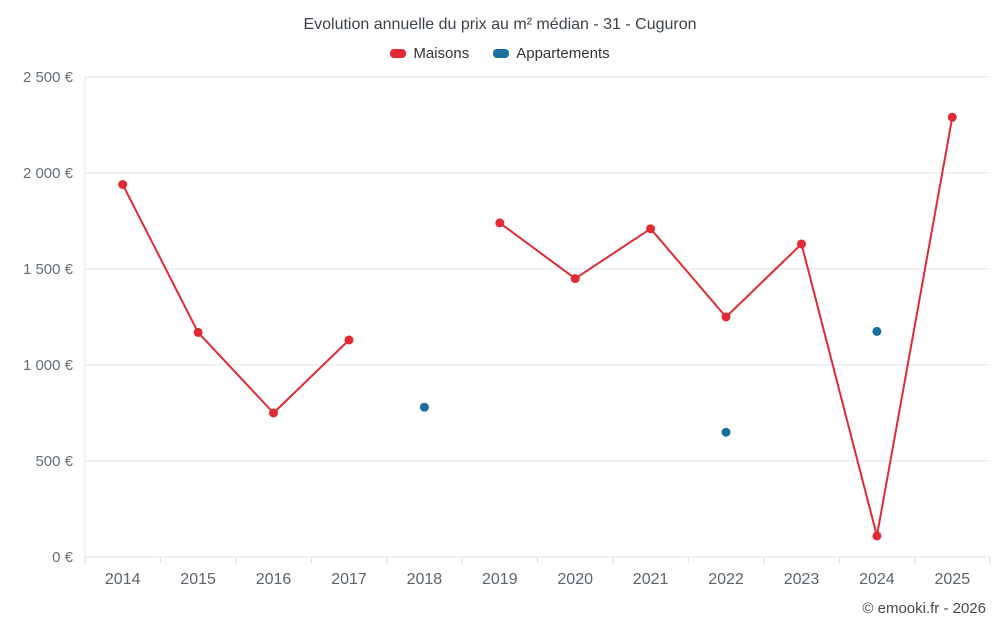 This screenshot has height=625, width=1000. Describe the element at coordinates (575, 579) in the screenshot. I see `x-tick-label: 2020` at that location.